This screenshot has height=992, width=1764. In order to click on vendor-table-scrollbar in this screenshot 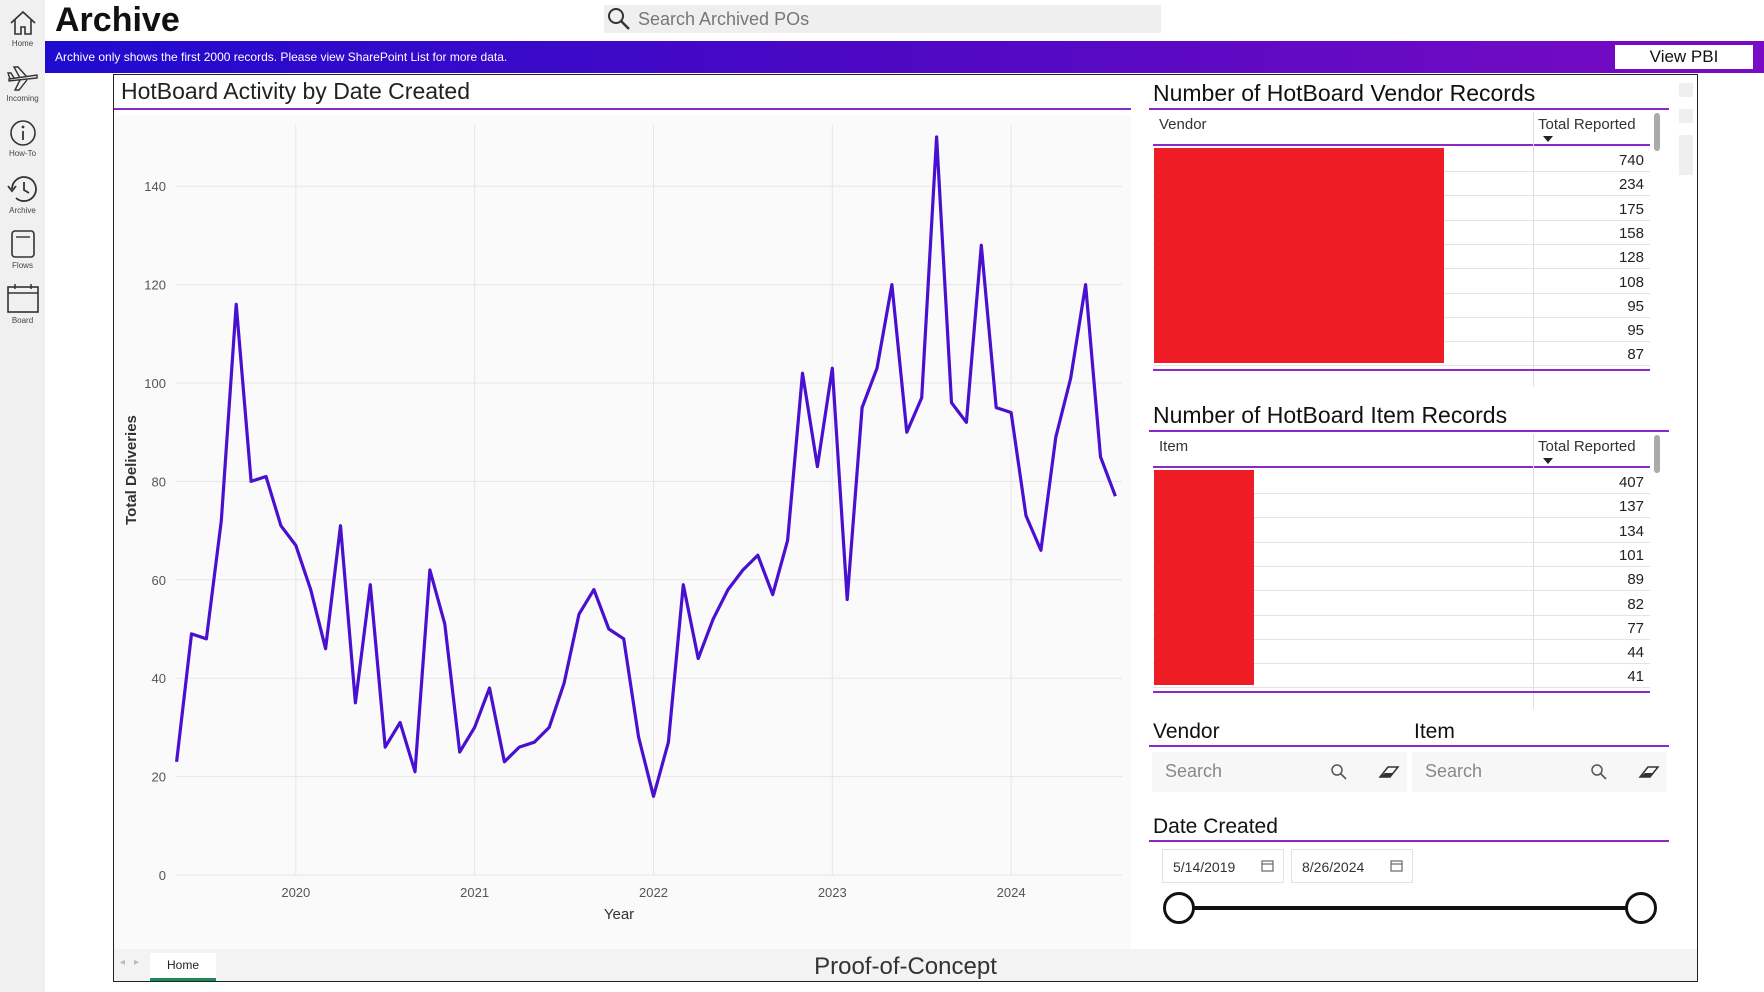, I will do `click(1657, 132)`.